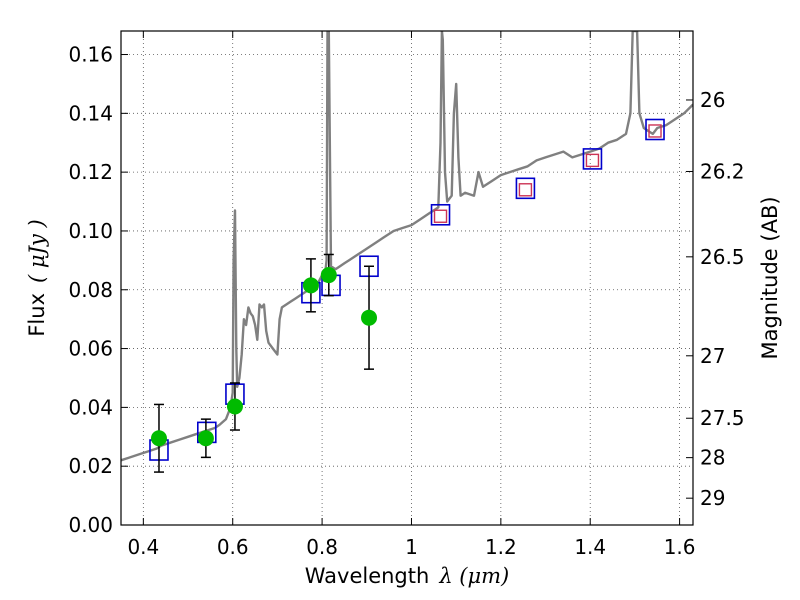 The height and width of the screenshot is (600, 800). Describe the element at coordinates (90, 407) in the screenshot. I see `y-tick-label: 0.04` at that location.